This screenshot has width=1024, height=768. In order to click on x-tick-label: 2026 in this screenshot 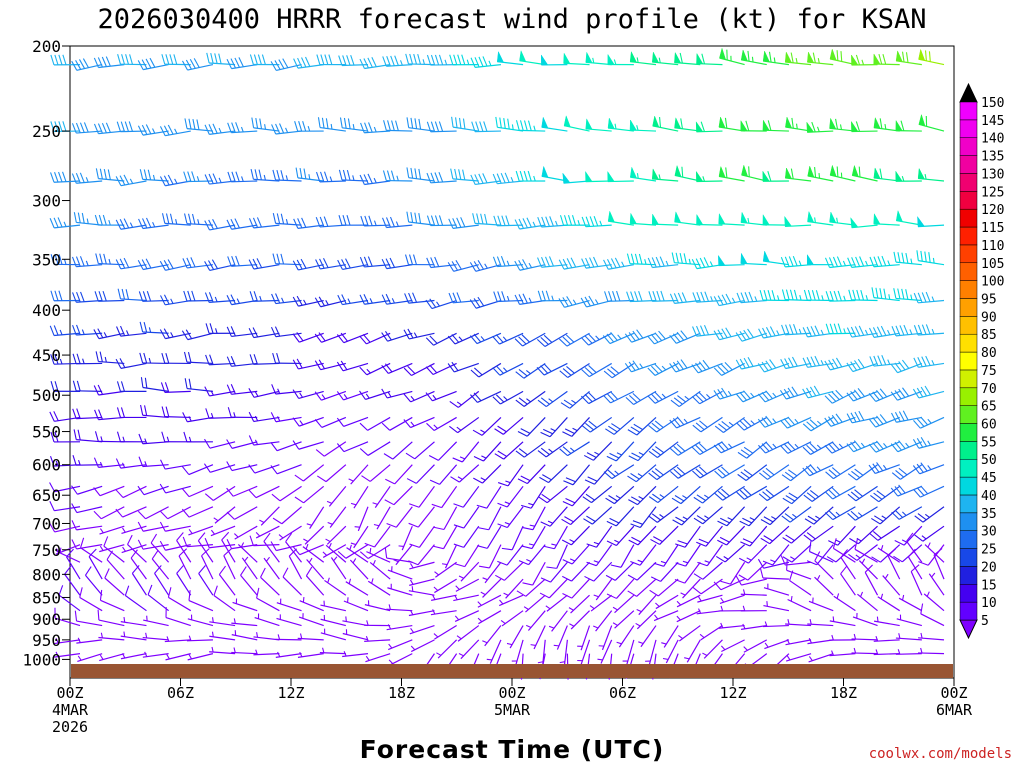, I will do `click(70, 727)`.